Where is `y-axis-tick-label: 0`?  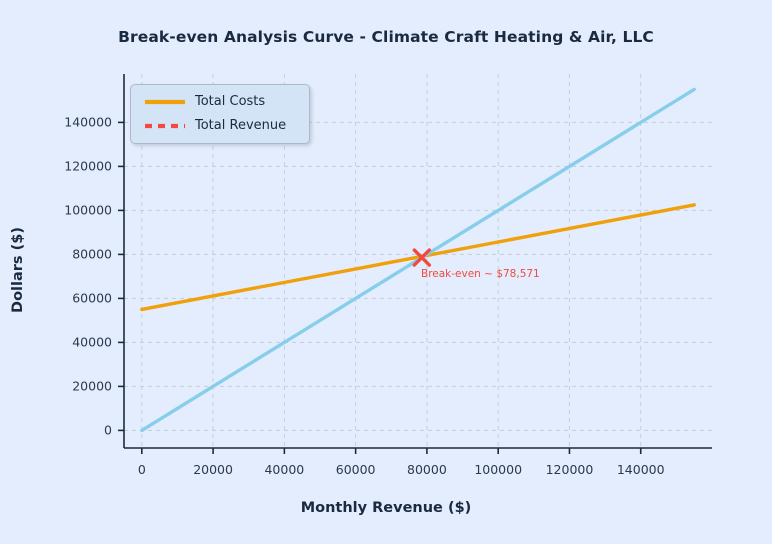
y-axis-tick-label: 0 is located at coordinates (108, 430).